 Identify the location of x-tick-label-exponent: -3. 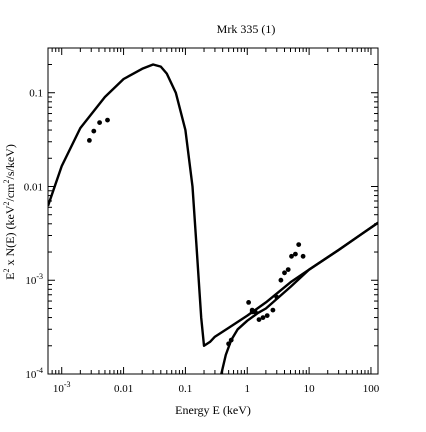
(67, 384).